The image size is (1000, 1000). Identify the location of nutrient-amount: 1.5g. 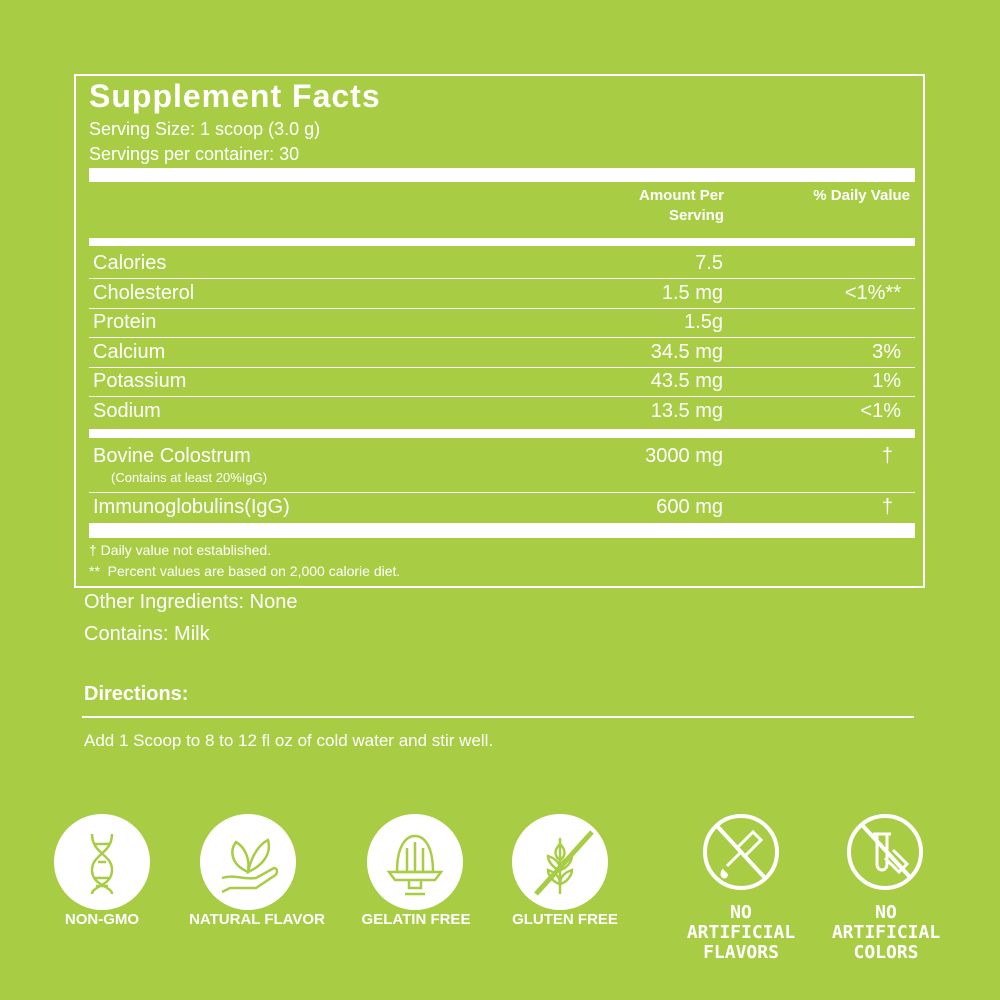
(703, 322).